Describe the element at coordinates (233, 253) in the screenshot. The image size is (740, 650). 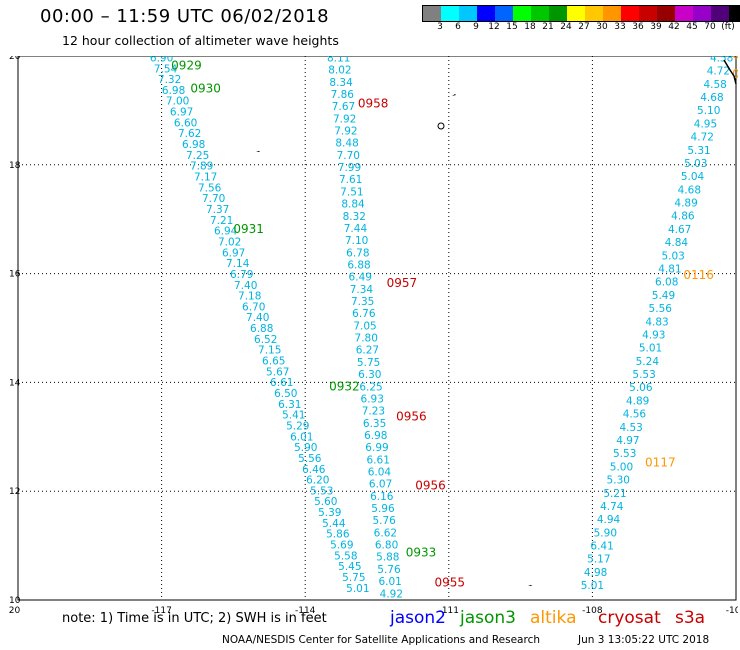
I see `track1-value: 6.97` at that location.